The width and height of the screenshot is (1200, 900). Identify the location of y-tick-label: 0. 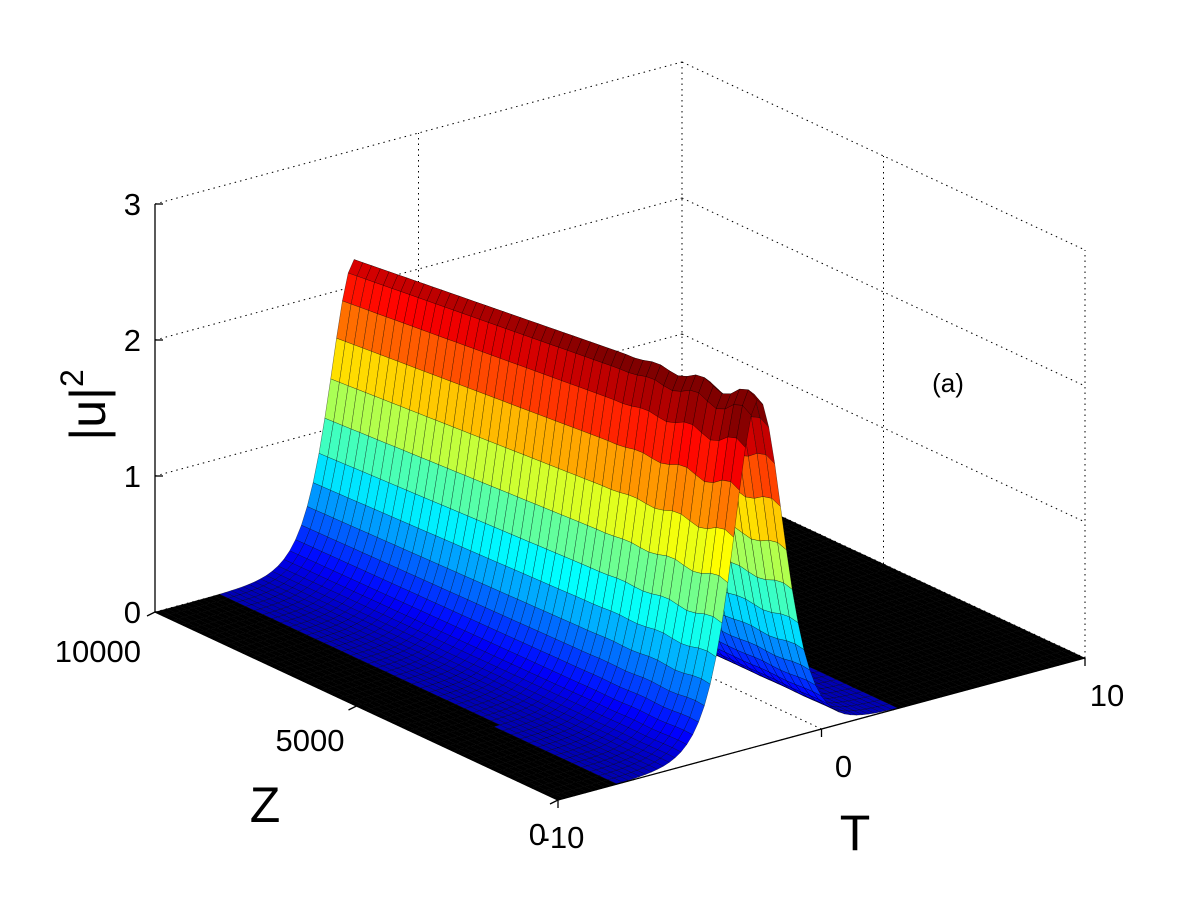
(537, 834).